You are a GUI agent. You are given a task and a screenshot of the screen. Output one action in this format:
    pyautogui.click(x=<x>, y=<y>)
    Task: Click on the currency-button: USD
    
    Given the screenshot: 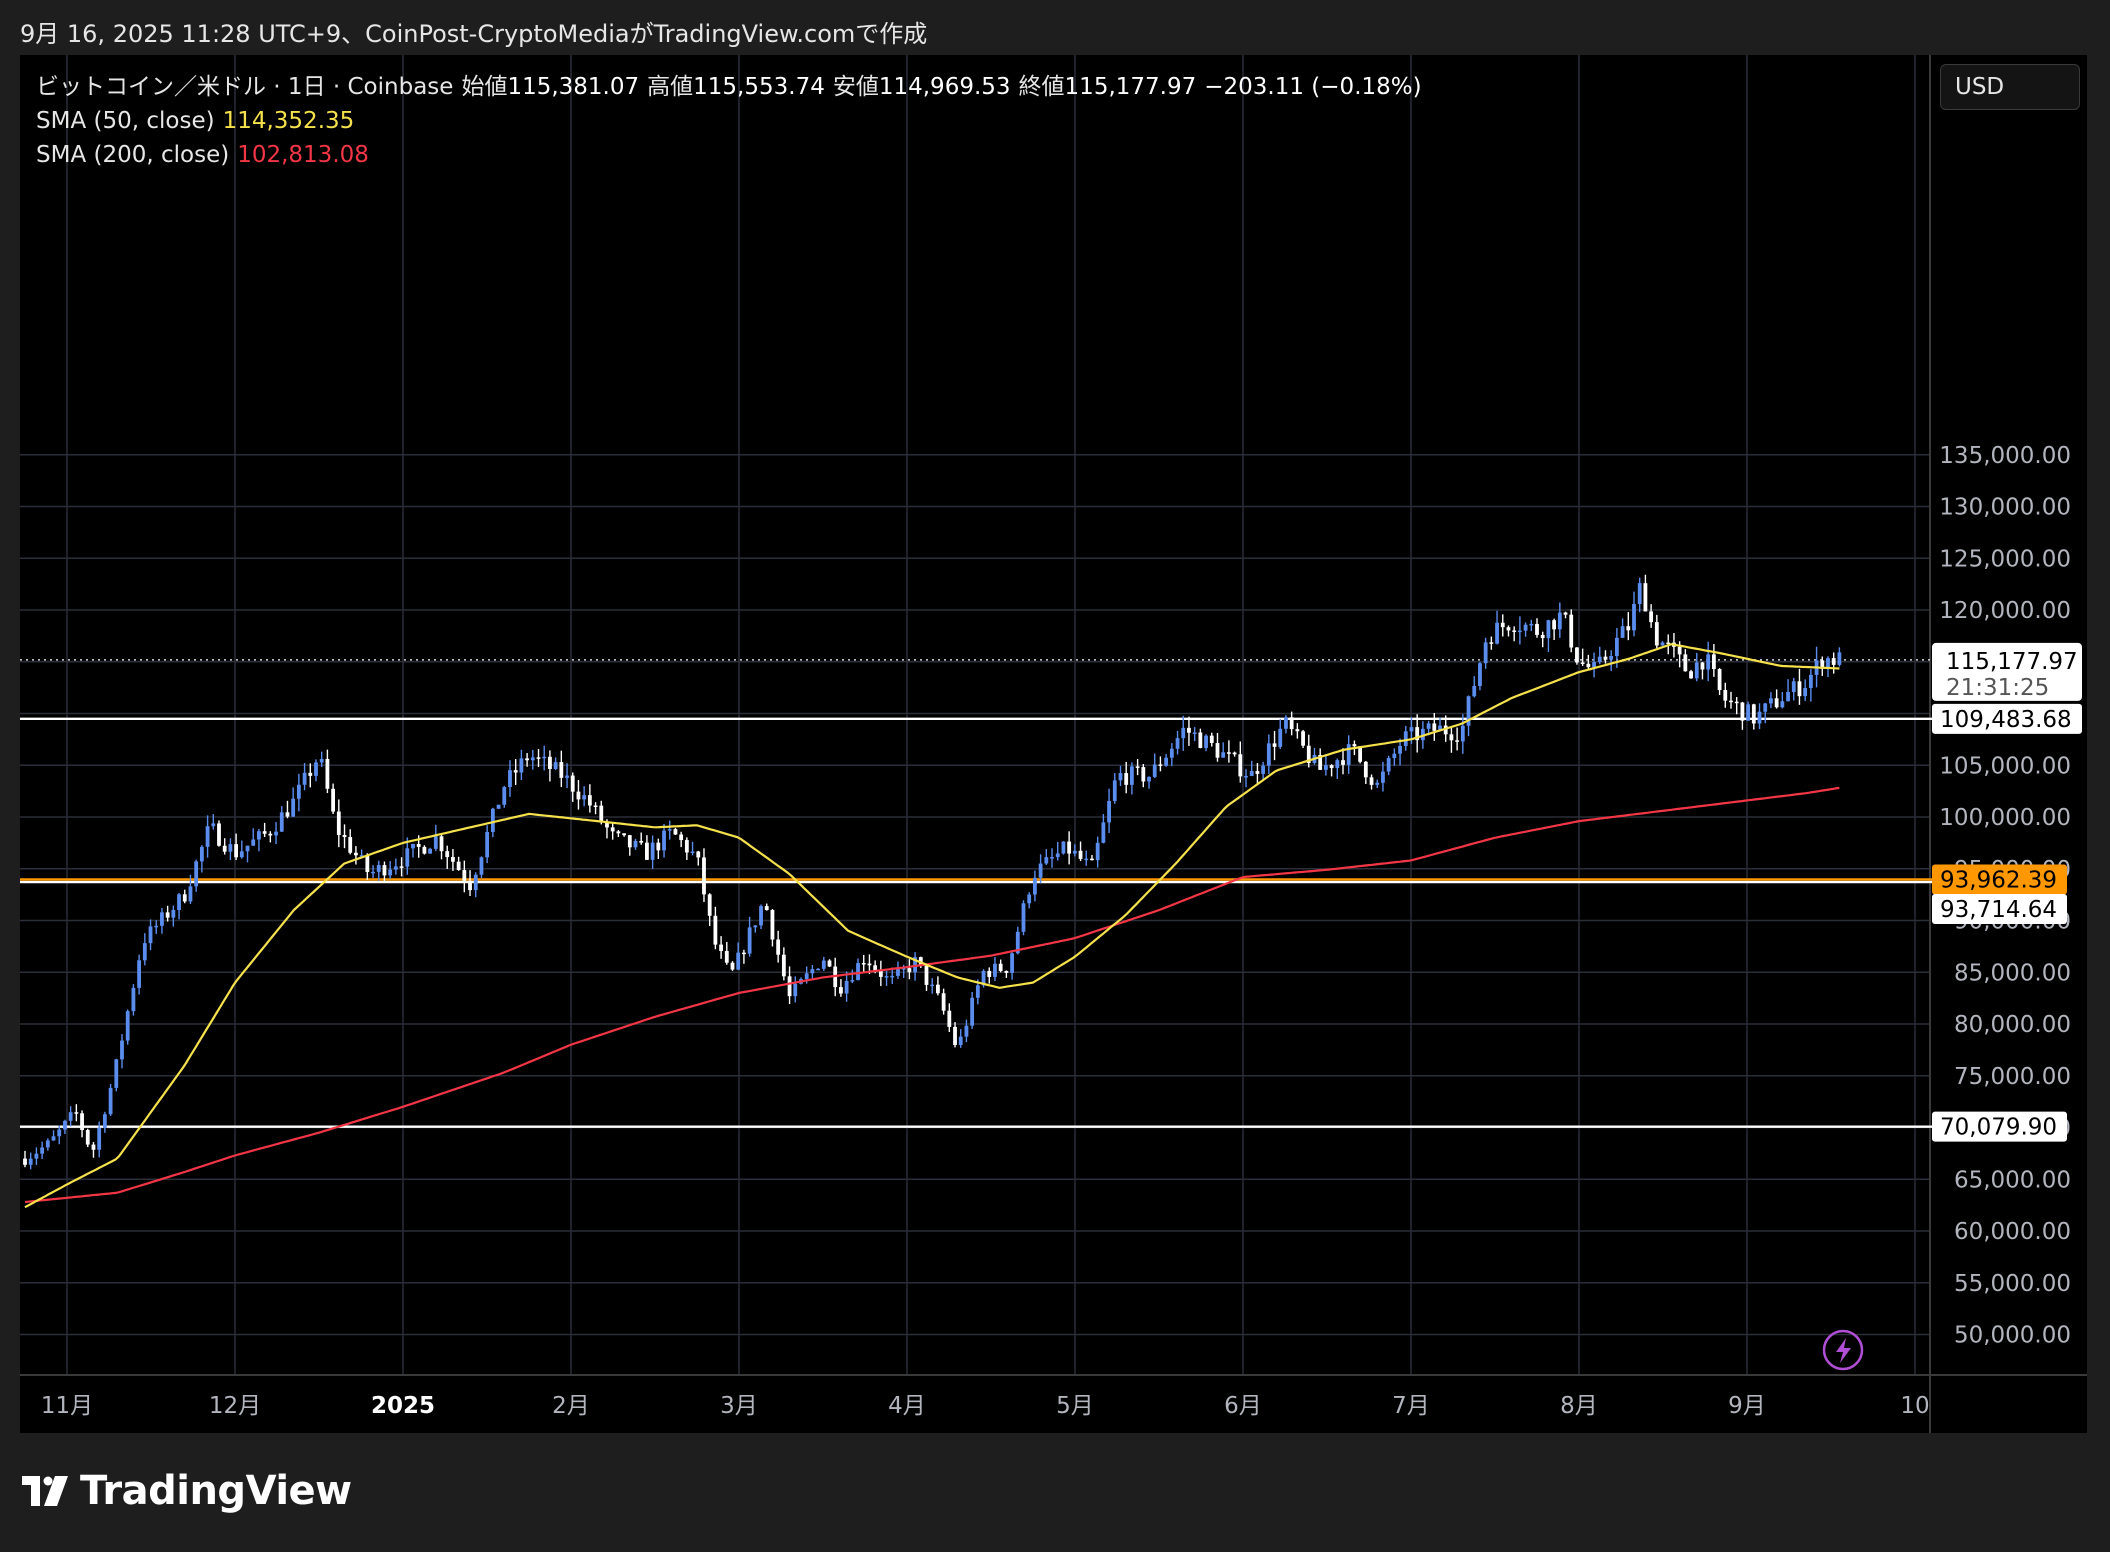 What is the action you would take?
    pyautogui.click(x=2010, y=87)
    